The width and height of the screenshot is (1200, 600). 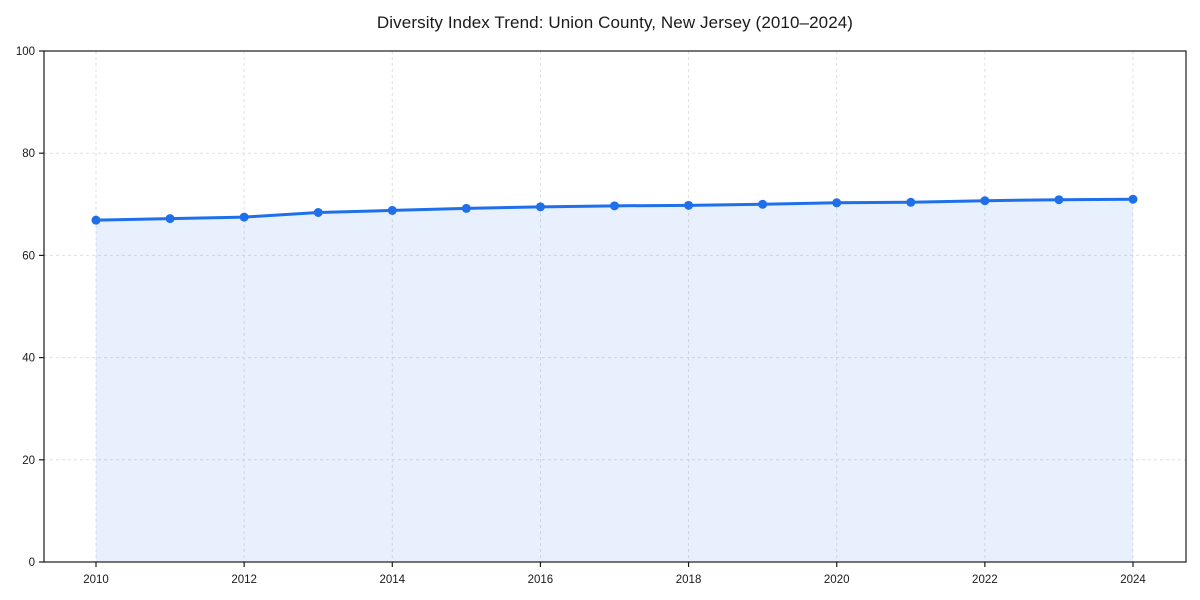 I want to click on y-tick-label: 20, so click(x=28, y=461).